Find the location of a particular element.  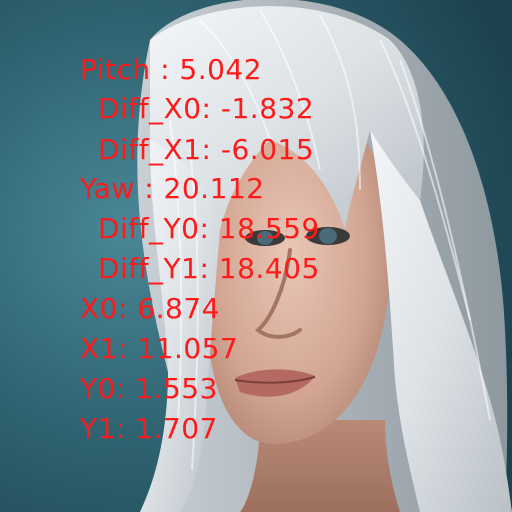

diff-x1-readout: Diff_X1: -6.015 is located at coordinates (206, 149).